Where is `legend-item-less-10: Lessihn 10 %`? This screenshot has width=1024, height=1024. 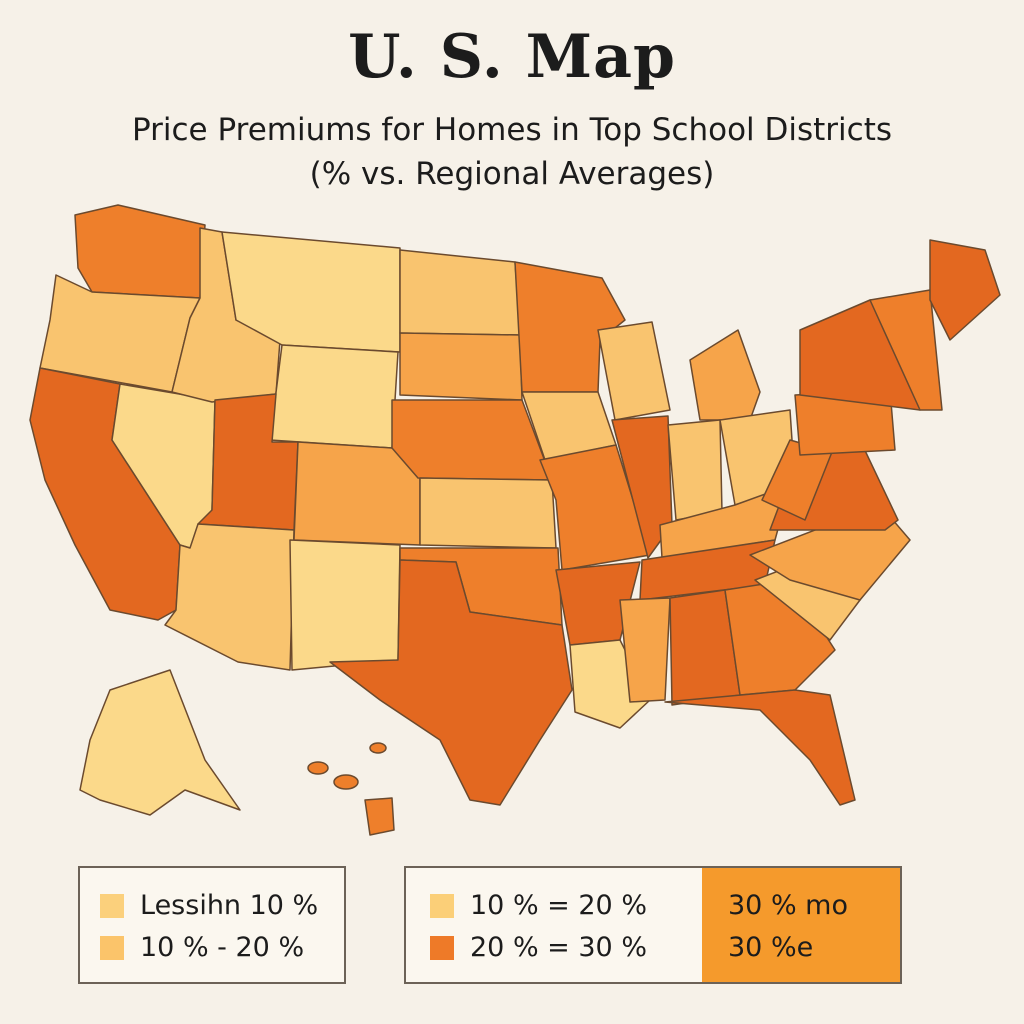
legend-item-less-10: Lessihn 10 % is located at coordinates (209, 905).